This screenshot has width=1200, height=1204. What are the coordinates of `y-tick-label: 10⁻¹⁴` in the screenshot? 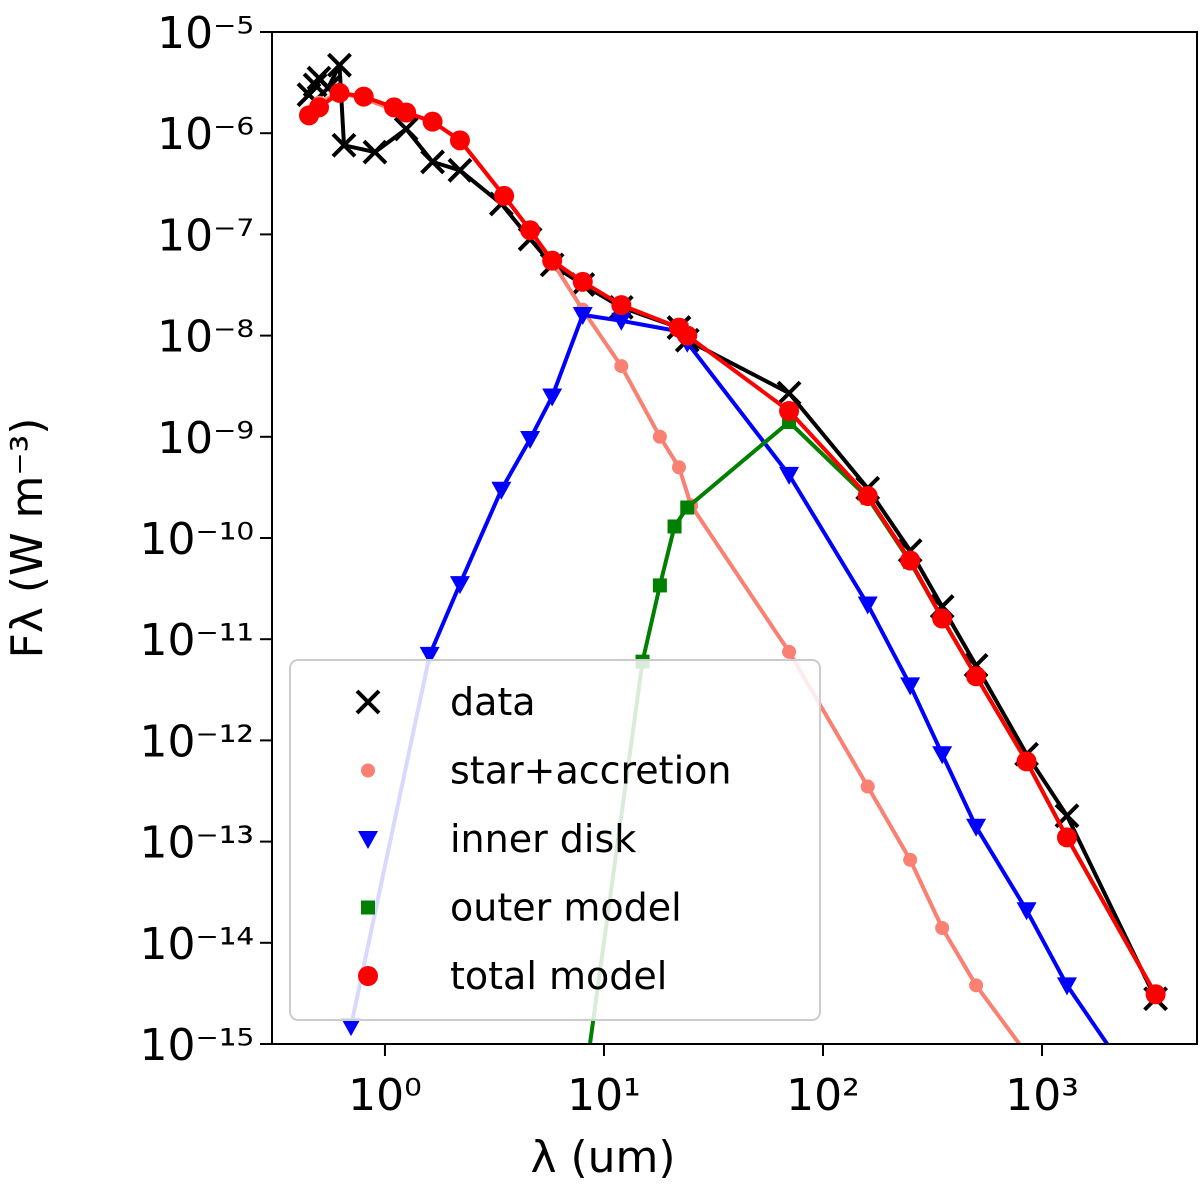 It's located at (197, 944).